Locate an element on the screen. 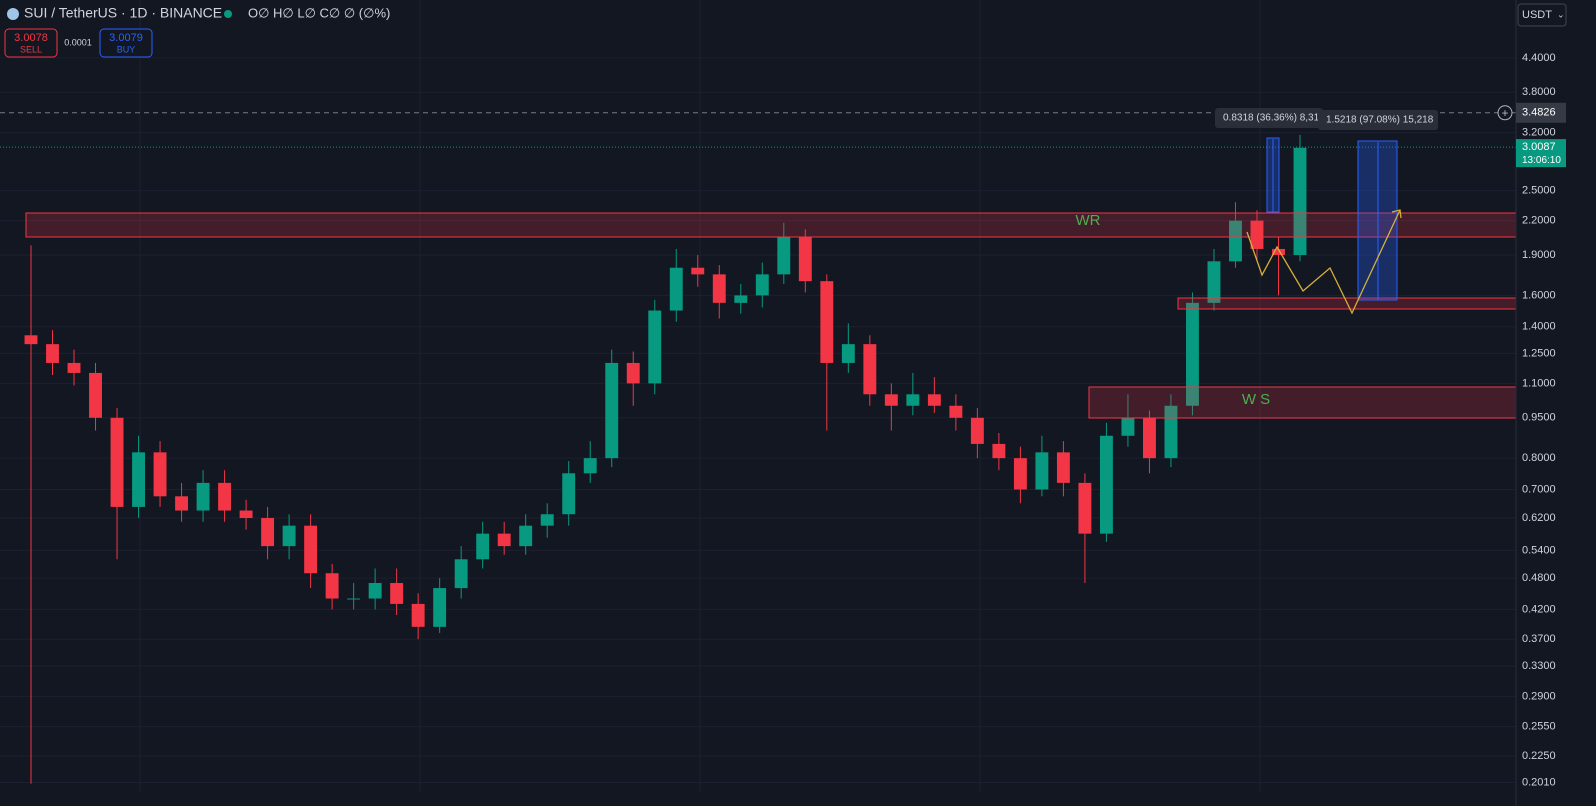  y-tick-label: 3.8000 is located at coordinates (1539, 92).